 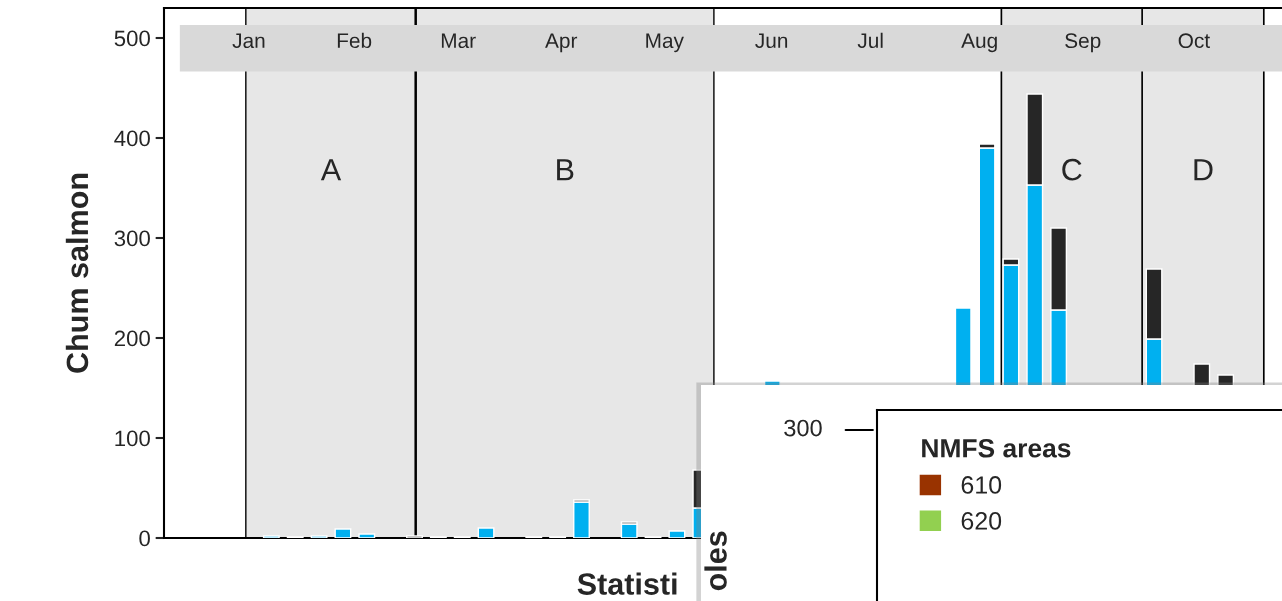 I want to click on annotation: Apr, so click(x=561, y=43).